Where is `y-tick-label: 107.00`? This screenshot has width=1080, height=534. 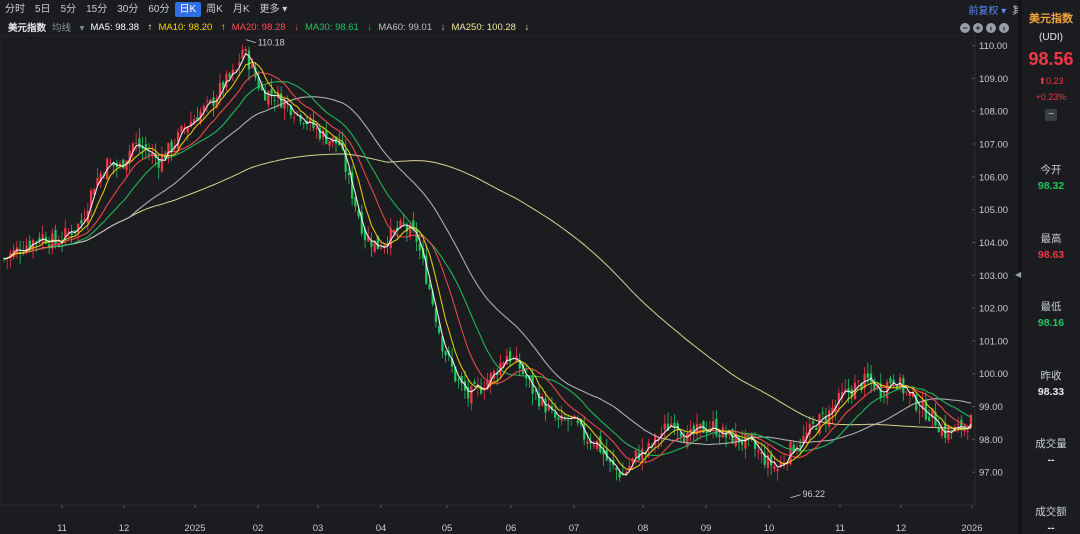 y-tick-label: 107.00 is located at coordinates (993, 145).